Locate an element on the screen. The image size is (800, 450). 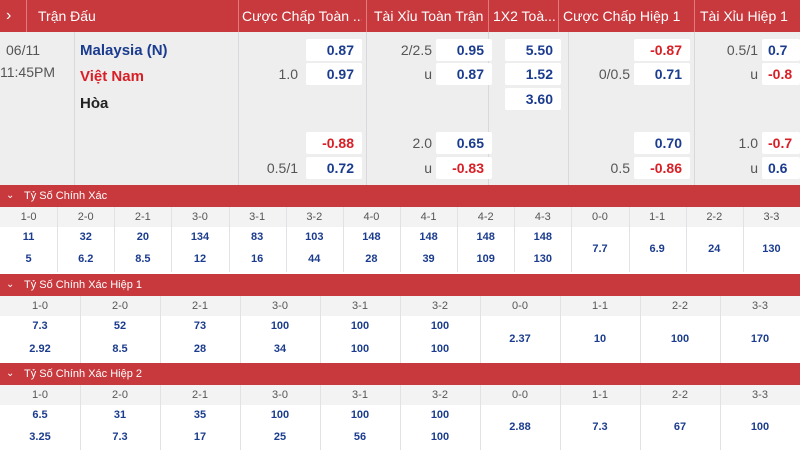
score-odds-home: 10 is located at coordinates (600, 338).